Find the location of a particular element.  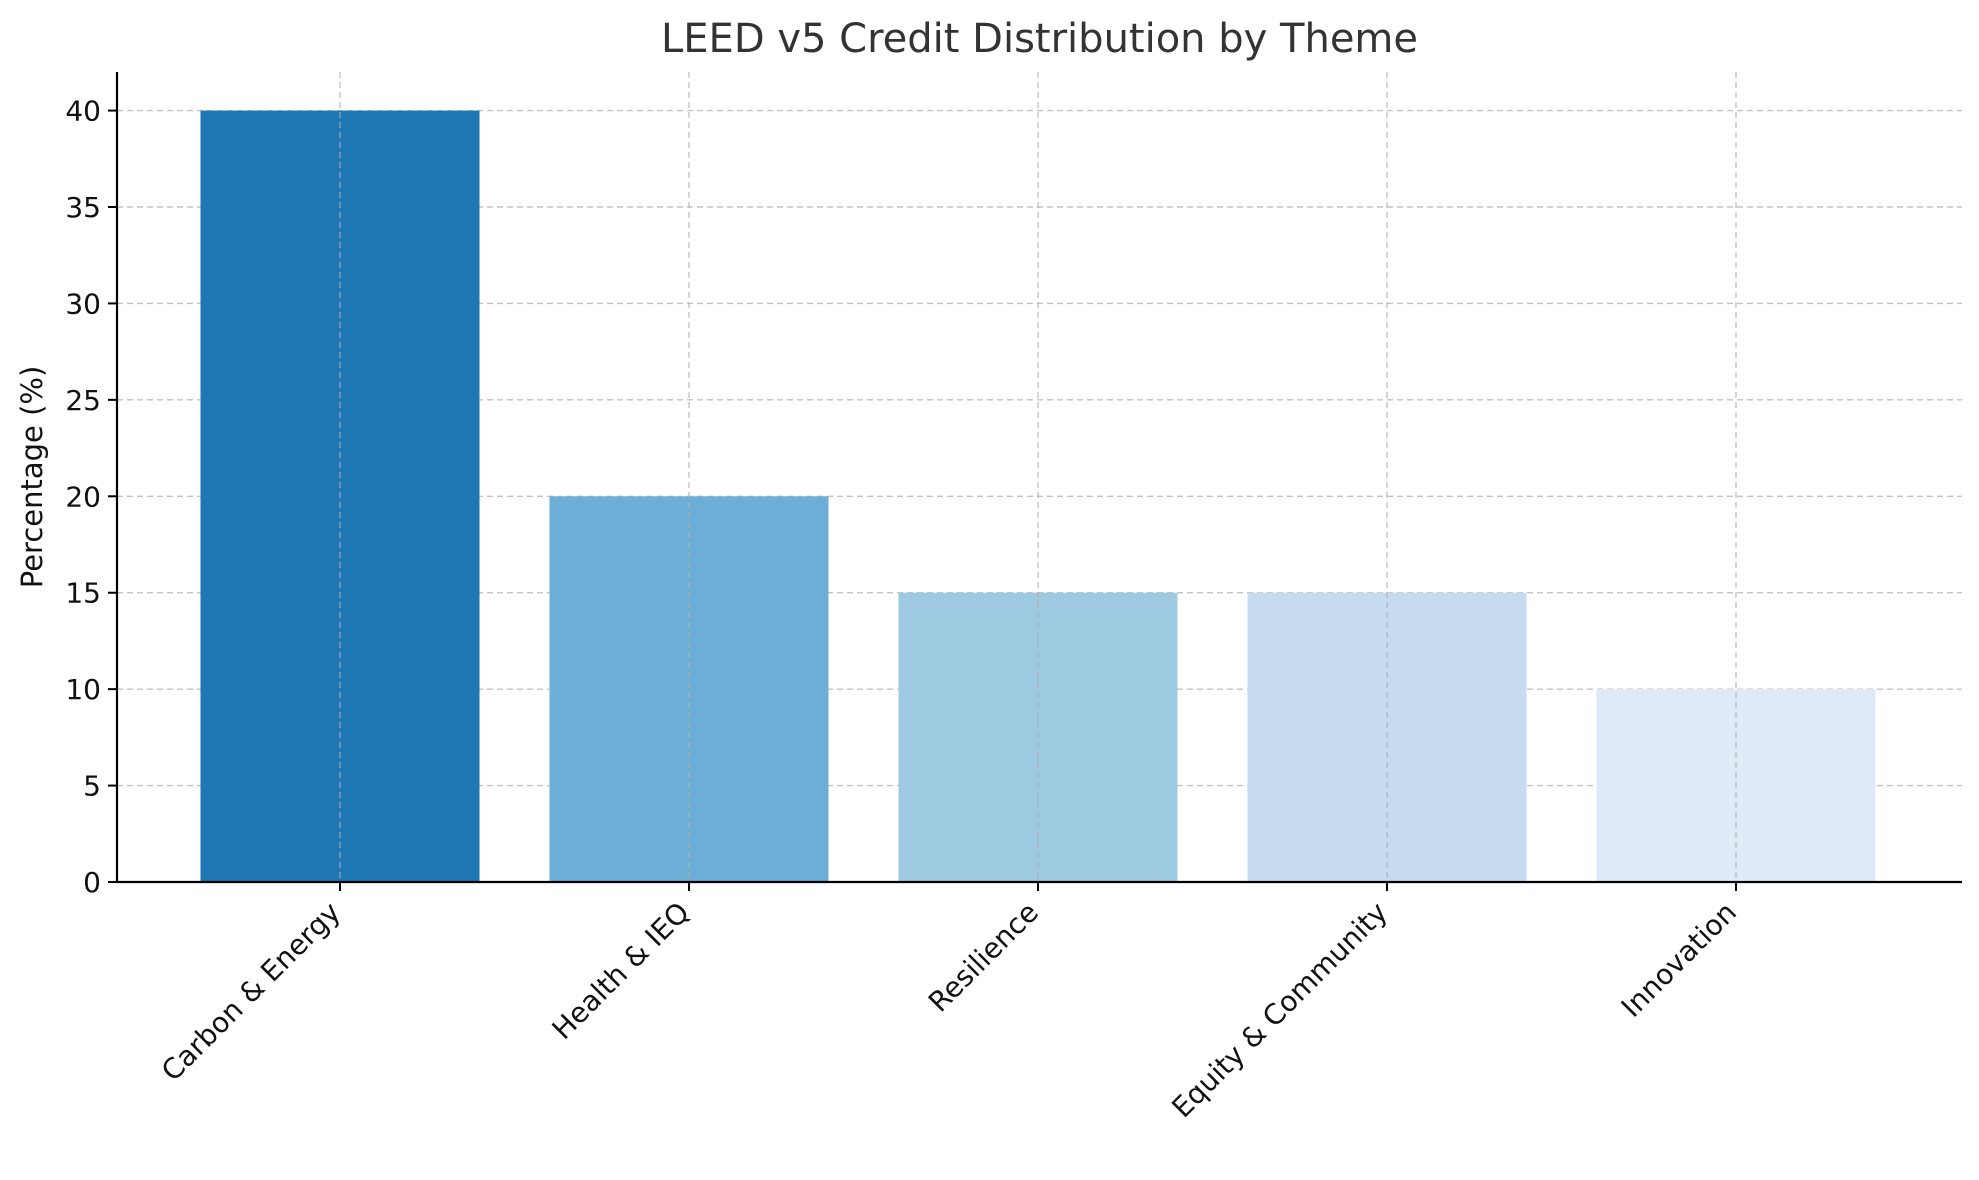

y-tick-label: 35 is located at coordinates (83, 207).